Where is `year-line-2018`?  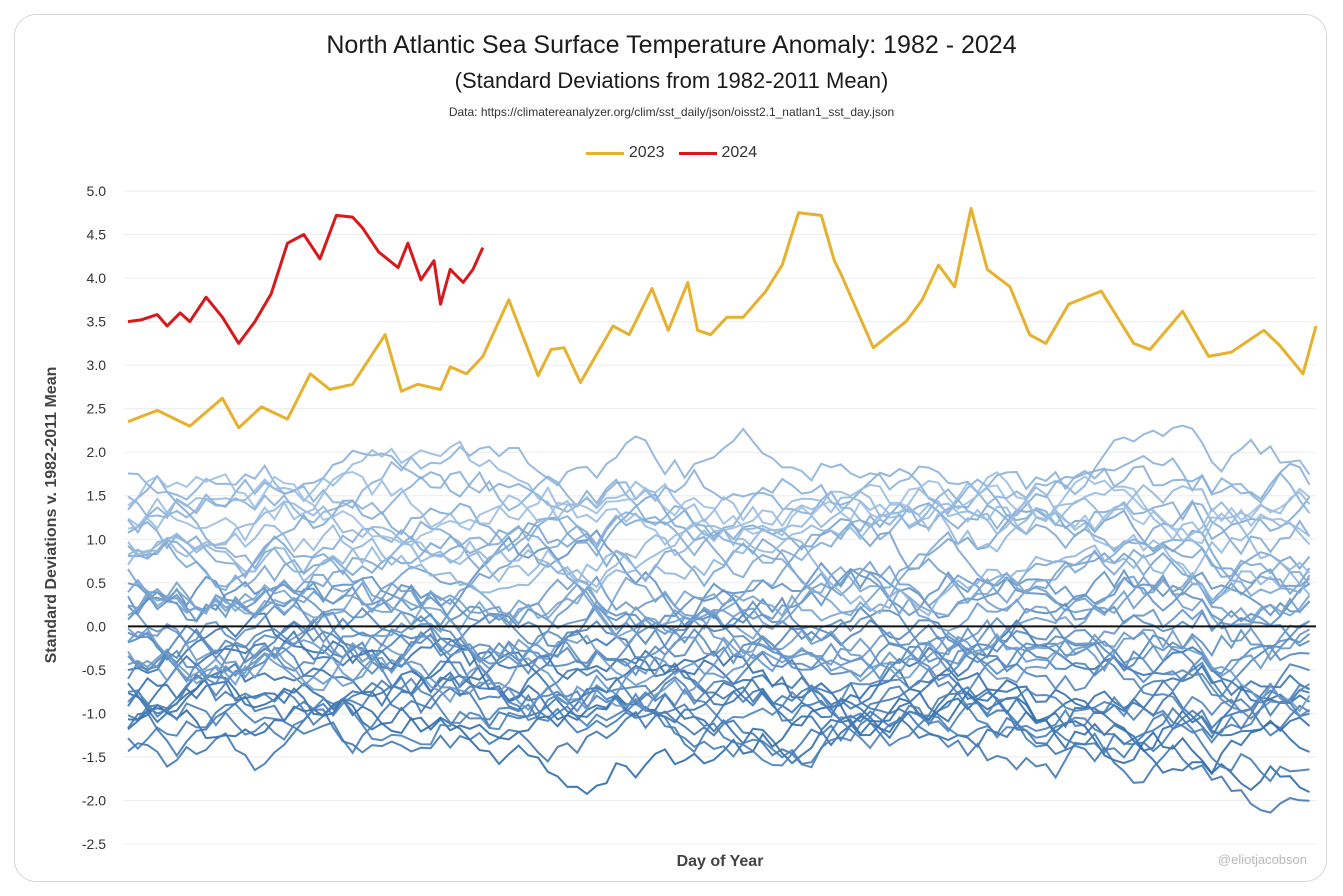 year-line-2018 is located at coordinates (719, 536).